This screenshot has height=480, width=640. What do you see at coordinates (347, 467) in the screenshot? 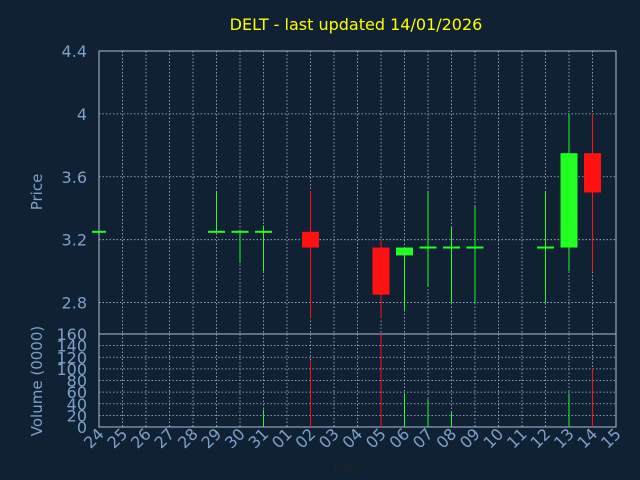
I see `day-axis-label: Day` at bounding box center [347, 467].